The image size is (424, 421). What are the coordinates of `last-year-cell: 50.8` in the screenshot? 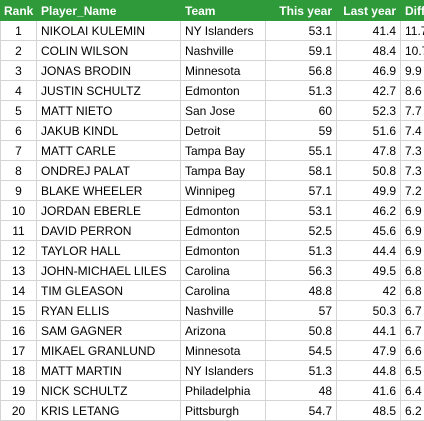 It's located at (368, 170).